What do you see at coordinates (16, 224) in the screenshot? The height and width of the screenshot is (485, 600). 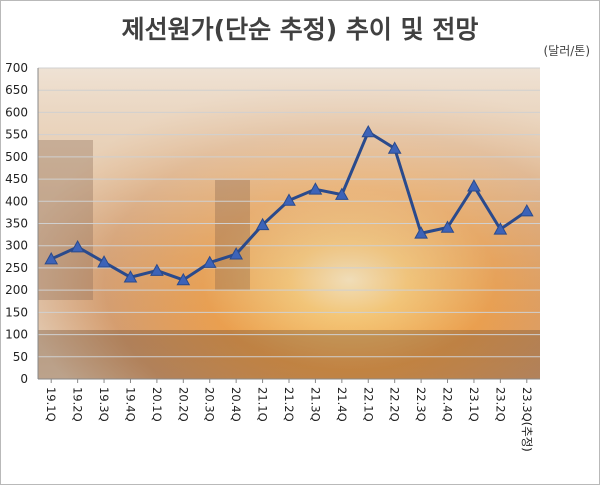 I see `y-tick-label: 350` at bounding box center [16, 224].